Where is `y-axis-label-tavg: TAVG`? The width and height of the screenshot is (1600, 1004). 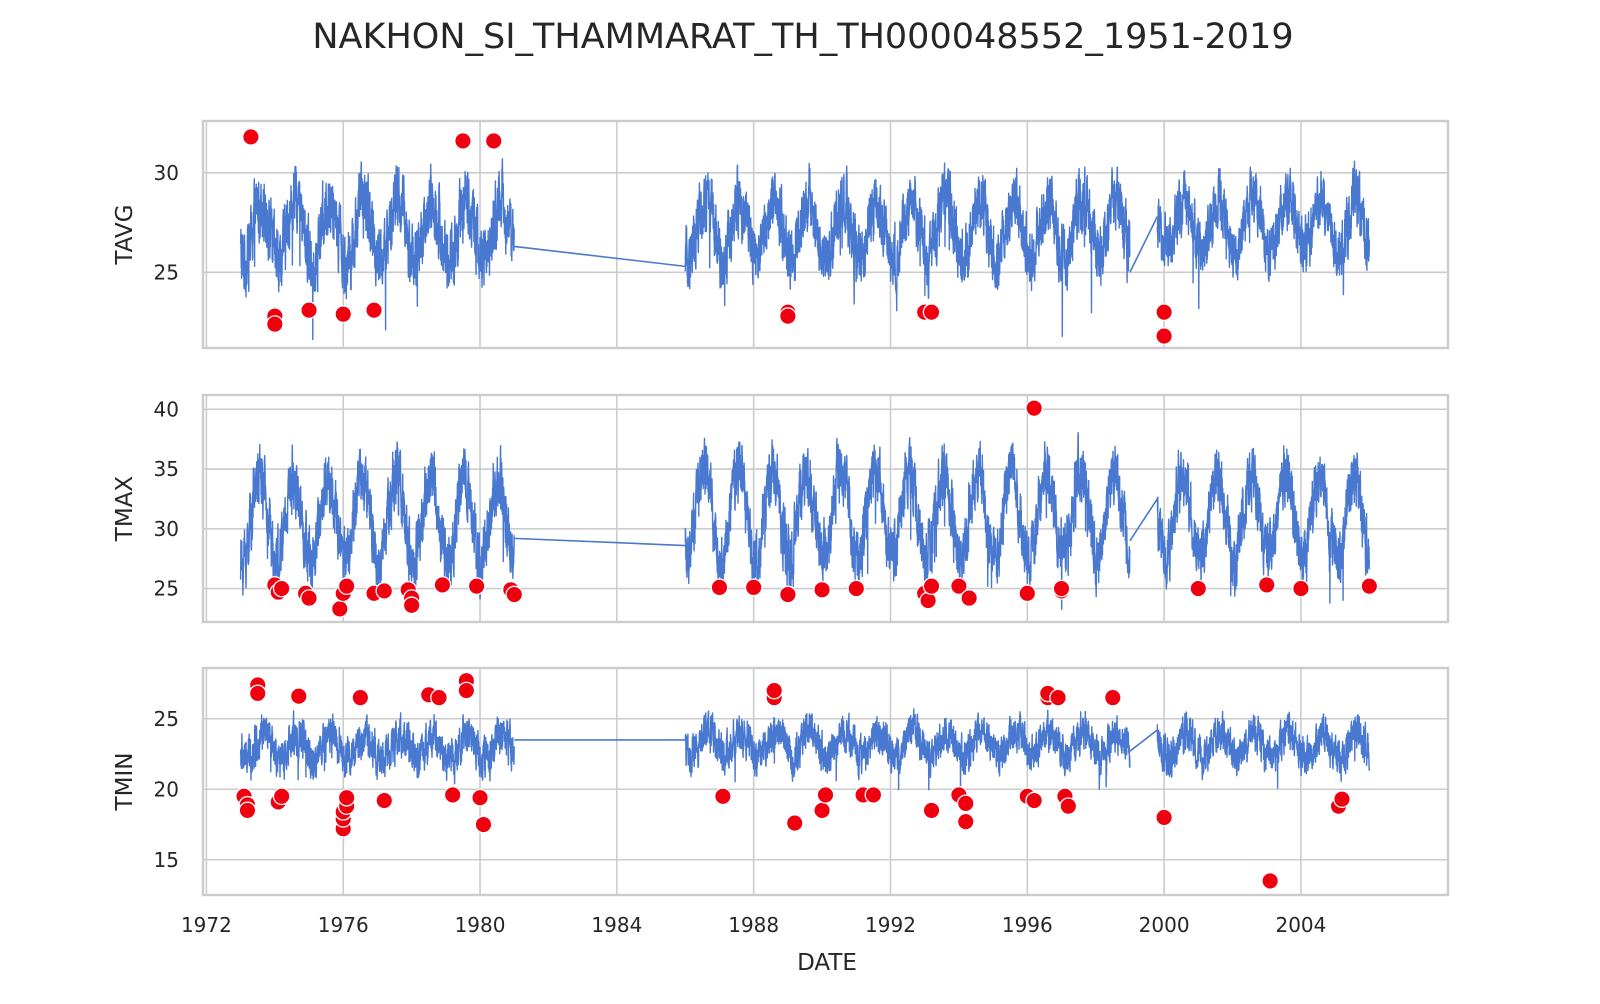 y-axis-label-tavg: TAVG is located at coordinates (125, 234).